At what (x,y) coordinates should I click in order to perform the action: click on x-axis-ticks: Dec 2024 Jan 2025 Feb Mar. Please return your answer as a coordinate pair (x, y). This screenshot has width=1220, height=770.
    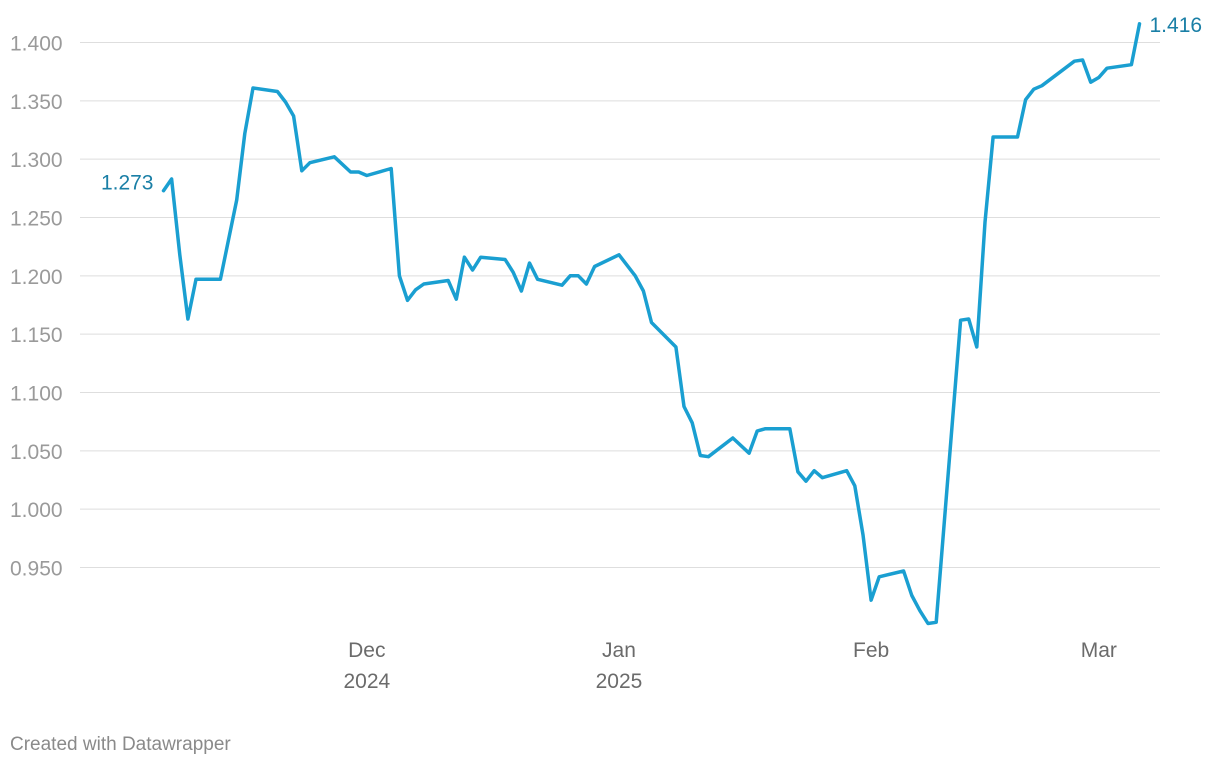
    Looking at the image, I should click on (729, 666).